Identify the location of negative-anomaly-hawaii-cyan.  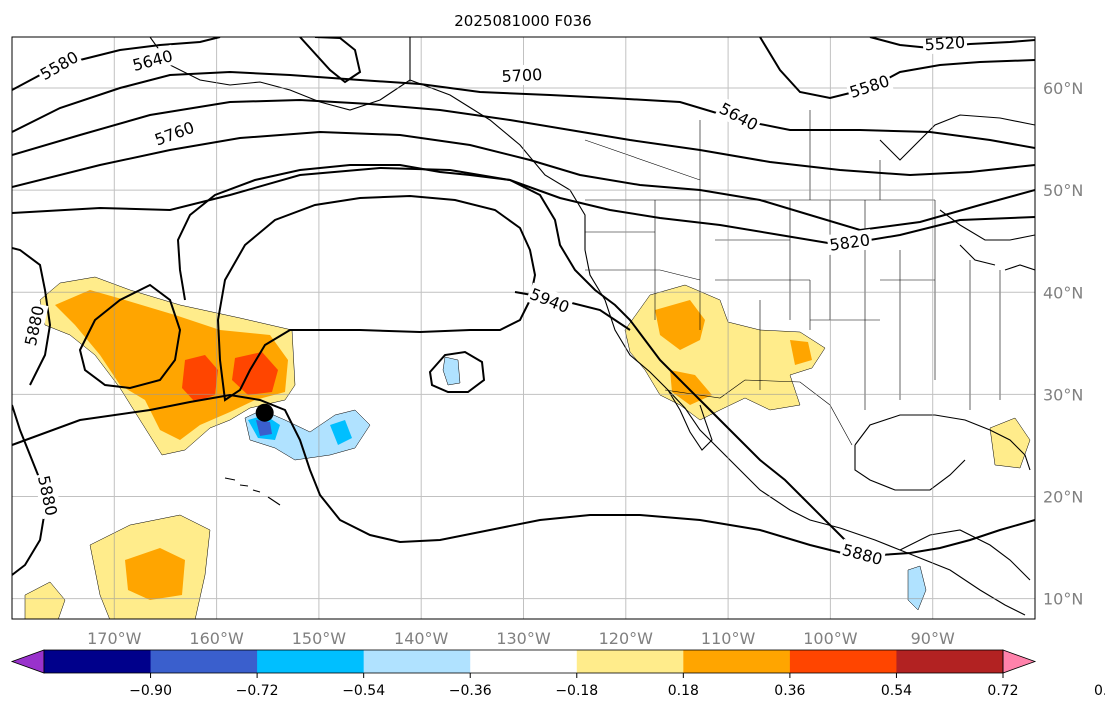
(300, 430).